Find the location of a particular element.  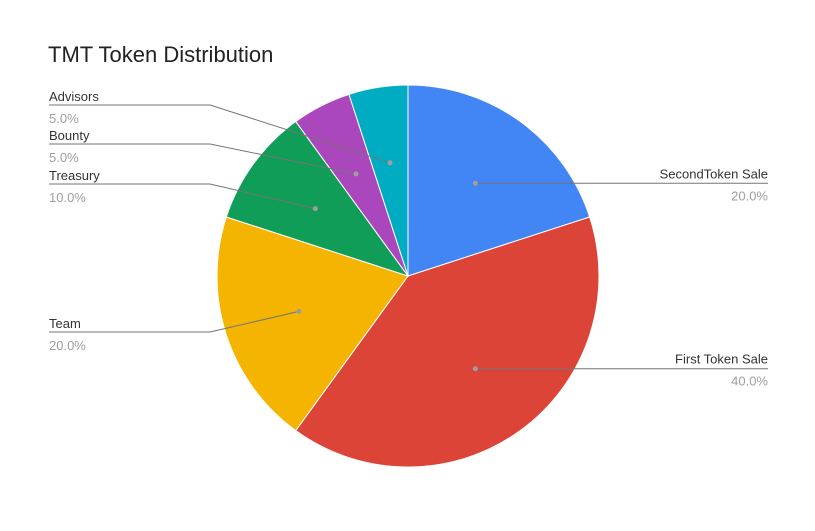

slice-percent-secondtoken-sale: 20.0% is located at coordinates (749, 195).